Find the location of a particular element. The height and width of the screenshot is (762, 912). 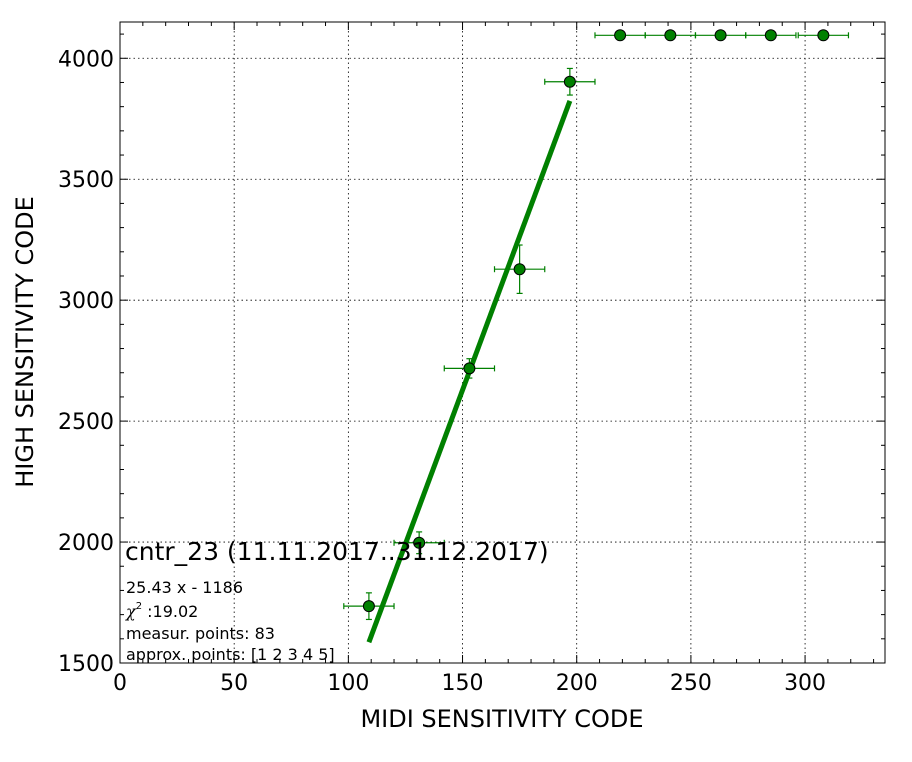

fit-equation: 25.43 x - 1186 is located at coordinates (184, 587).